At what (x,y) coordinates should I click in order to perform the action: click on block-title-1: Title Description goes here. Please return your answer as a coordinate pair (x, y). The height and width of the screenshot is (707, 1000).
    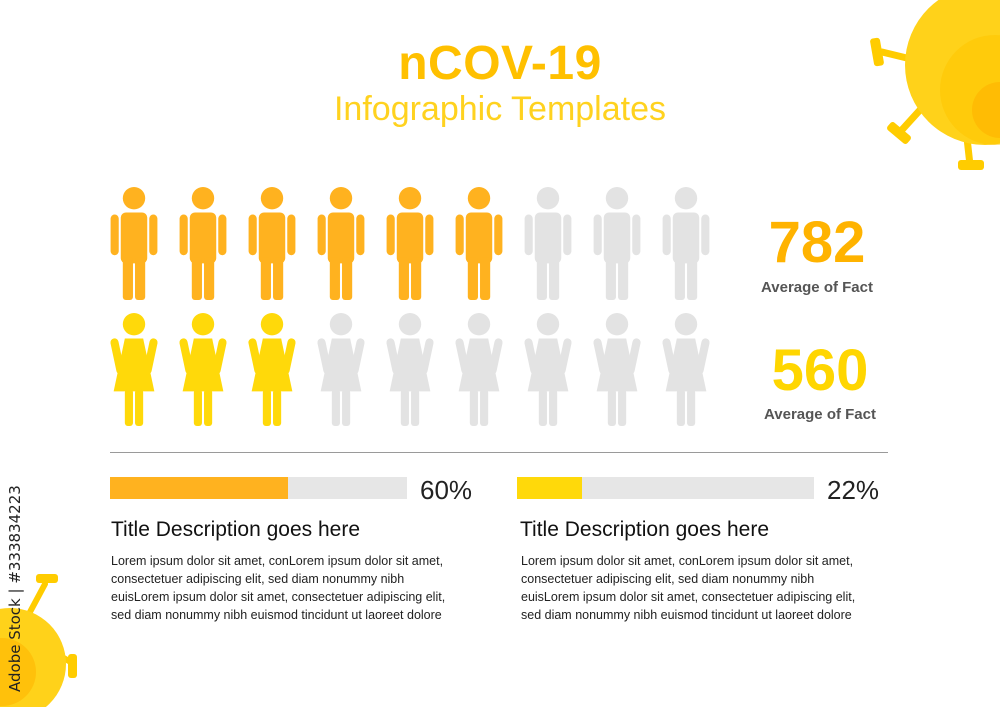
    Looking at the image, I should click on (236, 529).